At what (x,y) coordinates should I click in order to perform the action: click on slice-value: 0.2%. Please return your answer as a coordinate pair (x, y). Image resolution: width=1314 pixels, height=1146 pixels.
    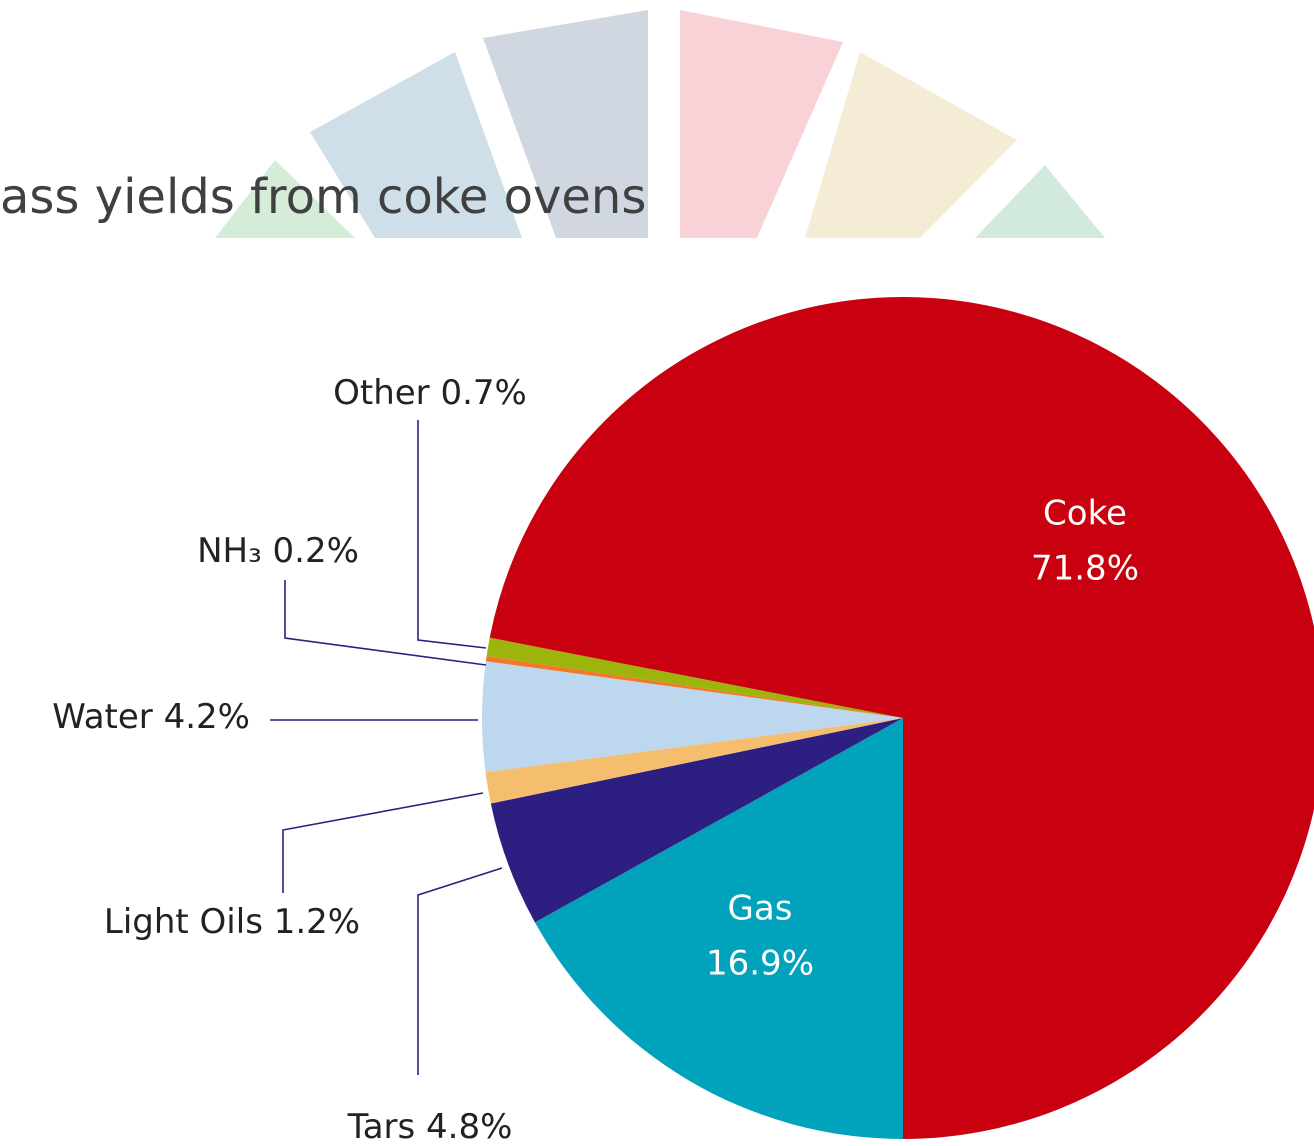
    Looking at the image, I should click on (316, 551).